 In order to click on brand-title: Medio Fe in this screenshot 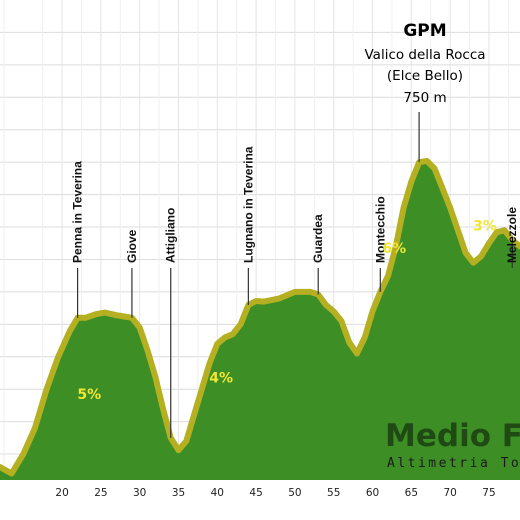, I will do `click(452, 436)`.